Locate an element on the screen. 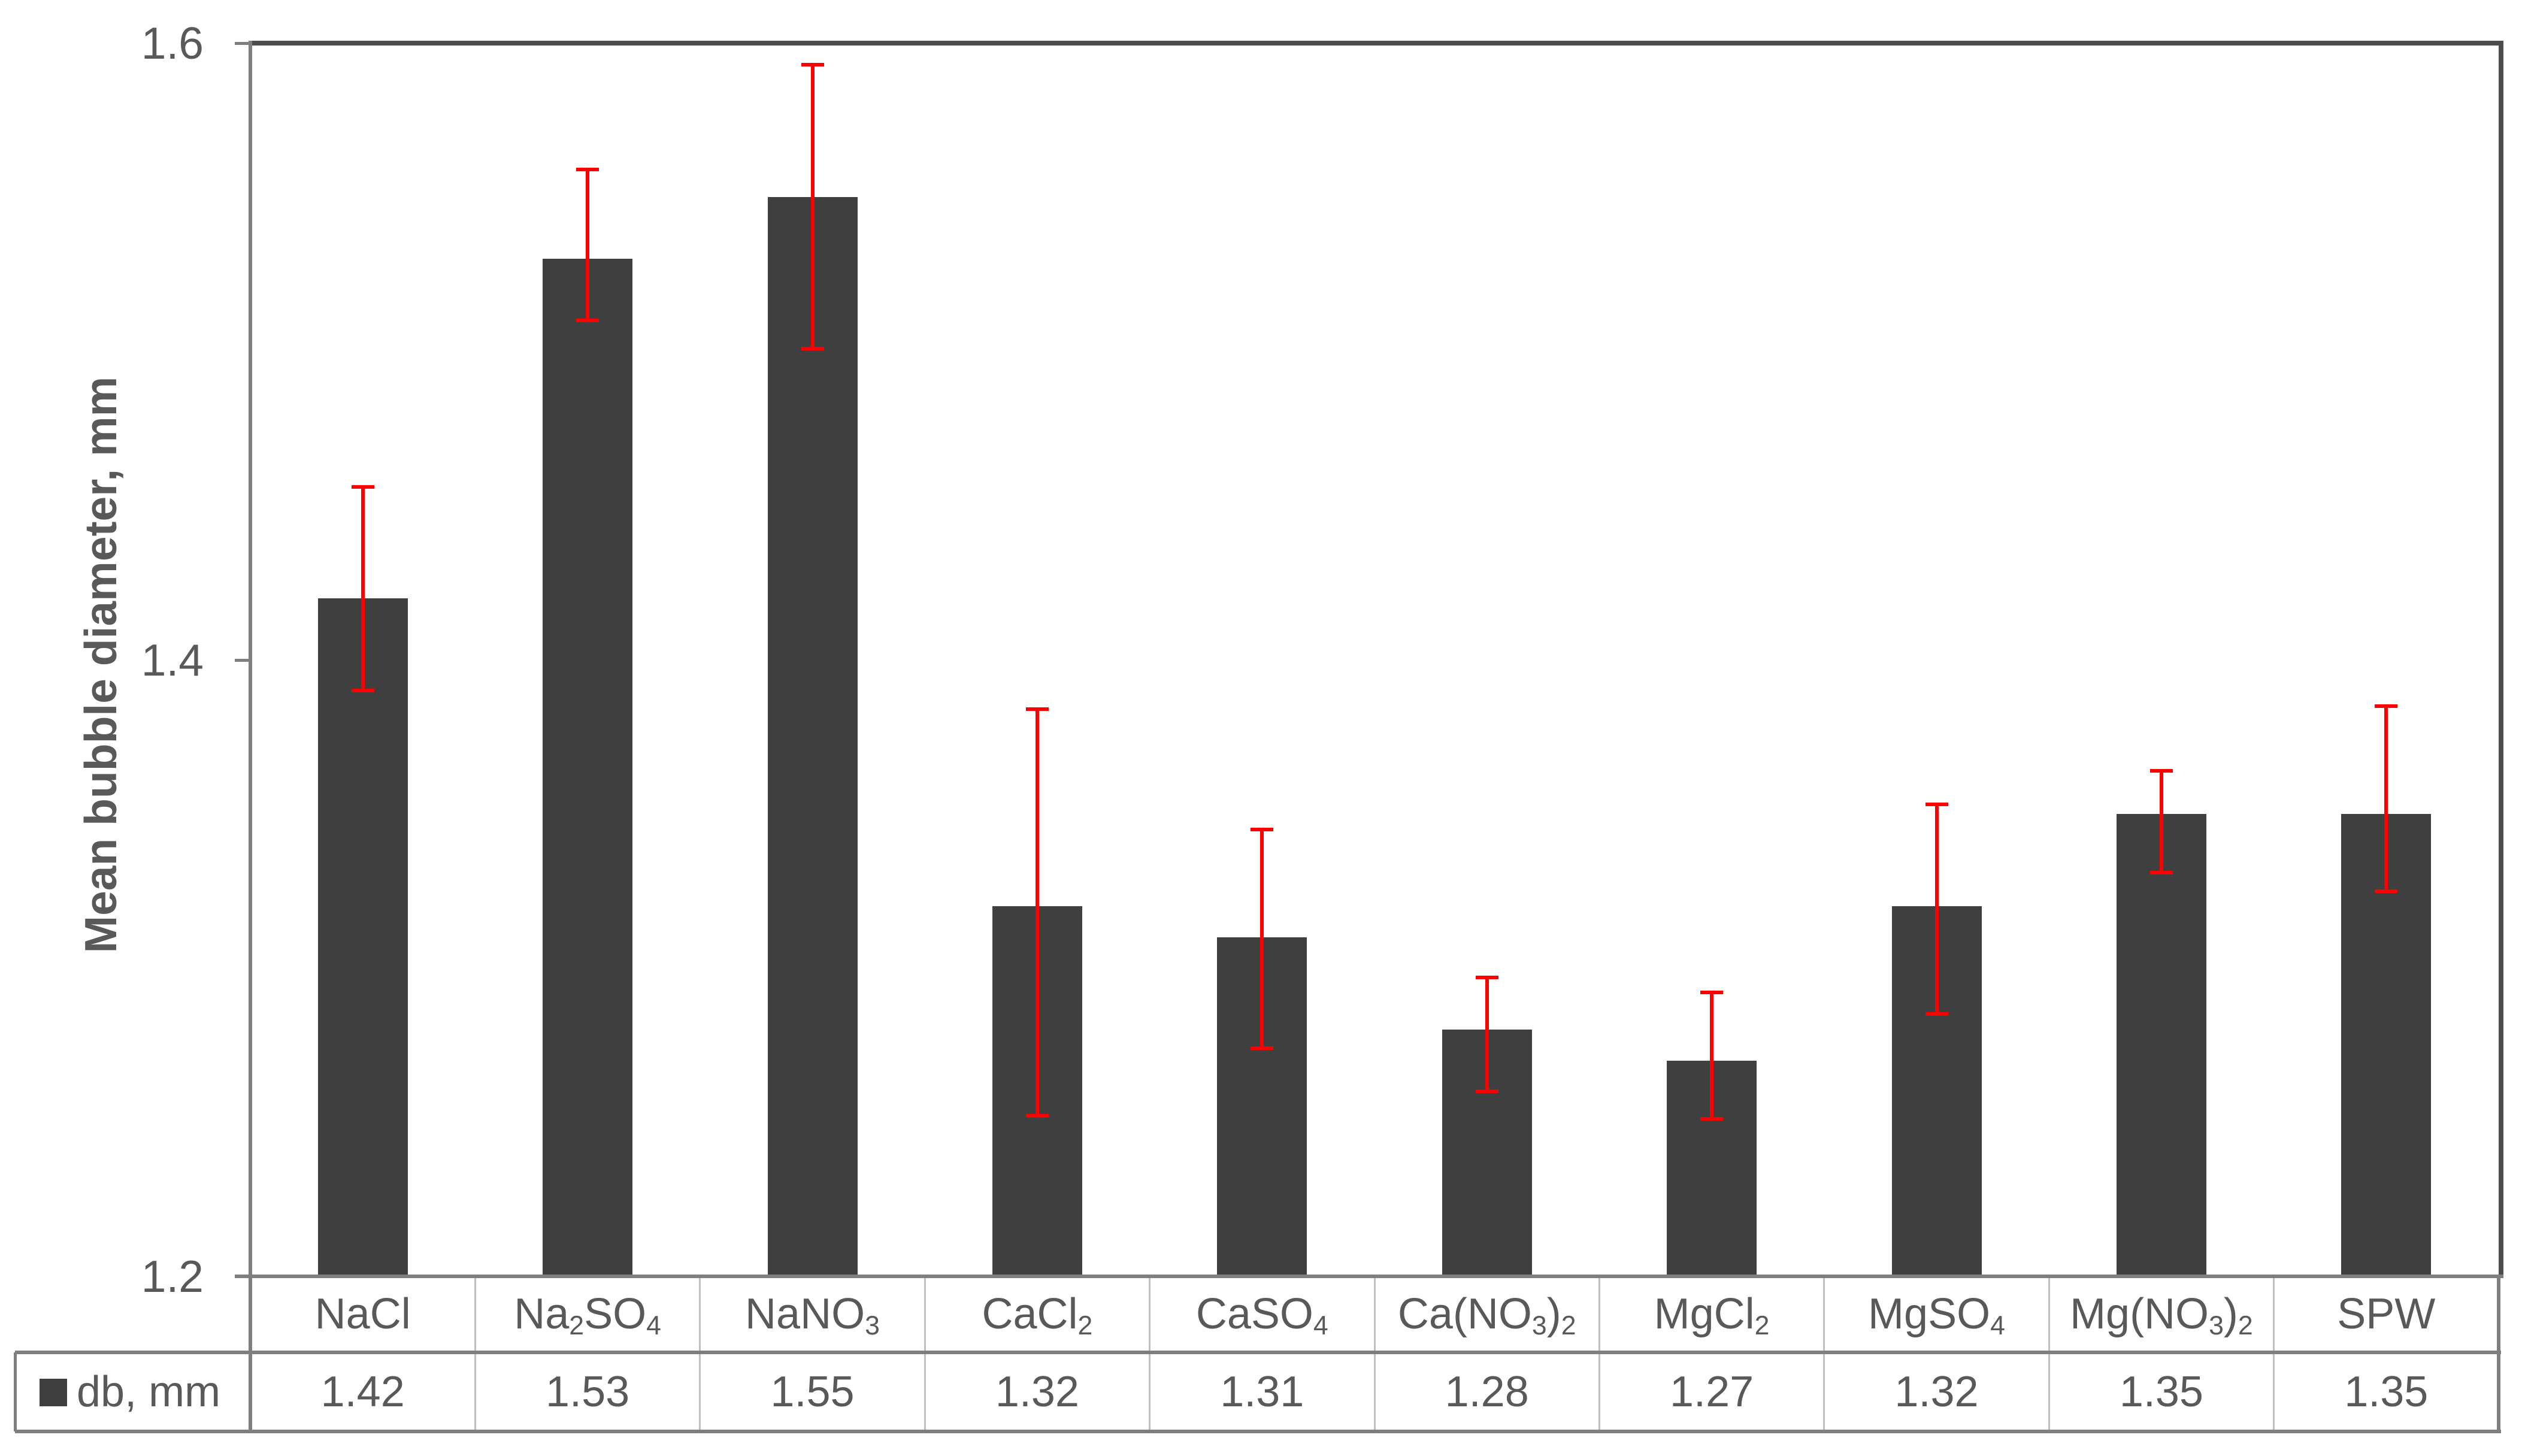 The height and width of the screenshot is (1456, 2525). category-cell: MgCl2 is located at coordinates (1712, 1315).